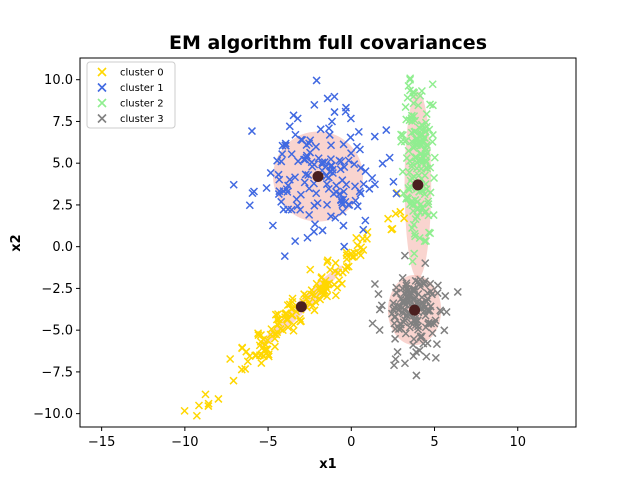  I want to click on y-tick-label: 2.5, so click(62, 205).